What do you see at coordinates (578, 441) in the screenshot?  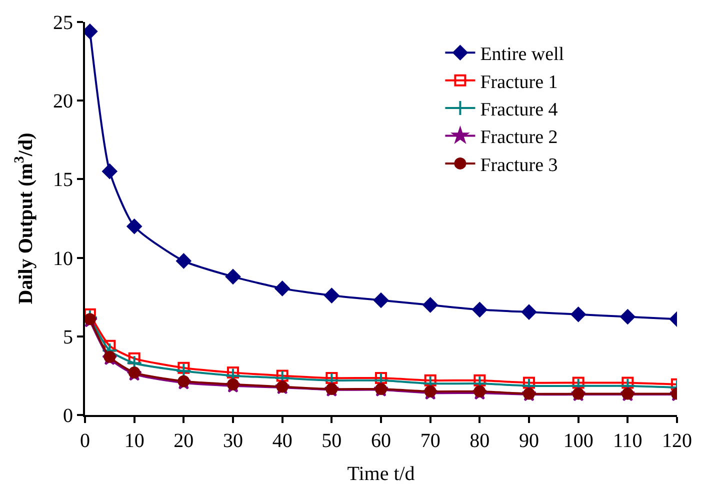 I see `x-tick-label: 100` at bounding box center [578, 441].